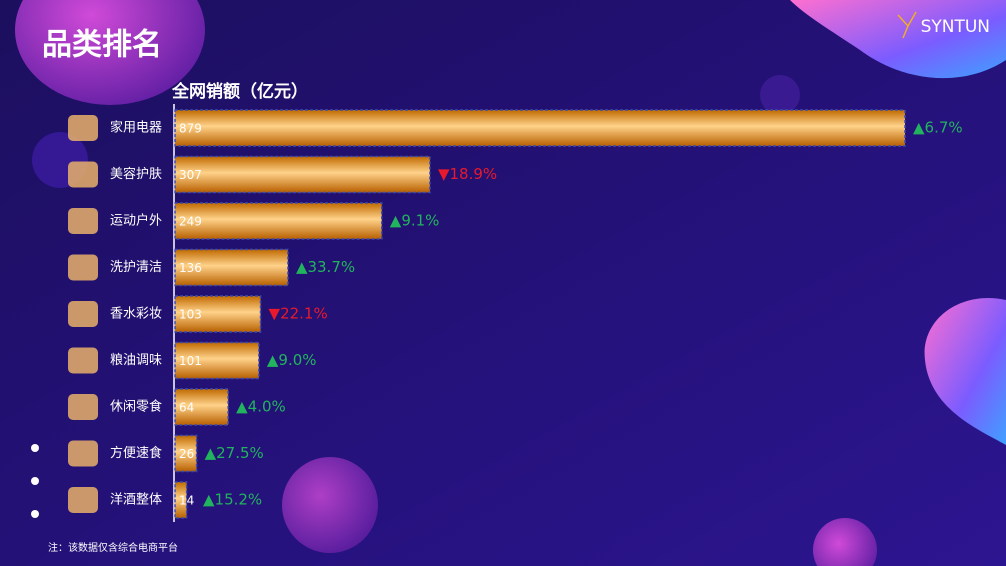  I want to click on change-label: ▼22.1%, so click(298, 314).